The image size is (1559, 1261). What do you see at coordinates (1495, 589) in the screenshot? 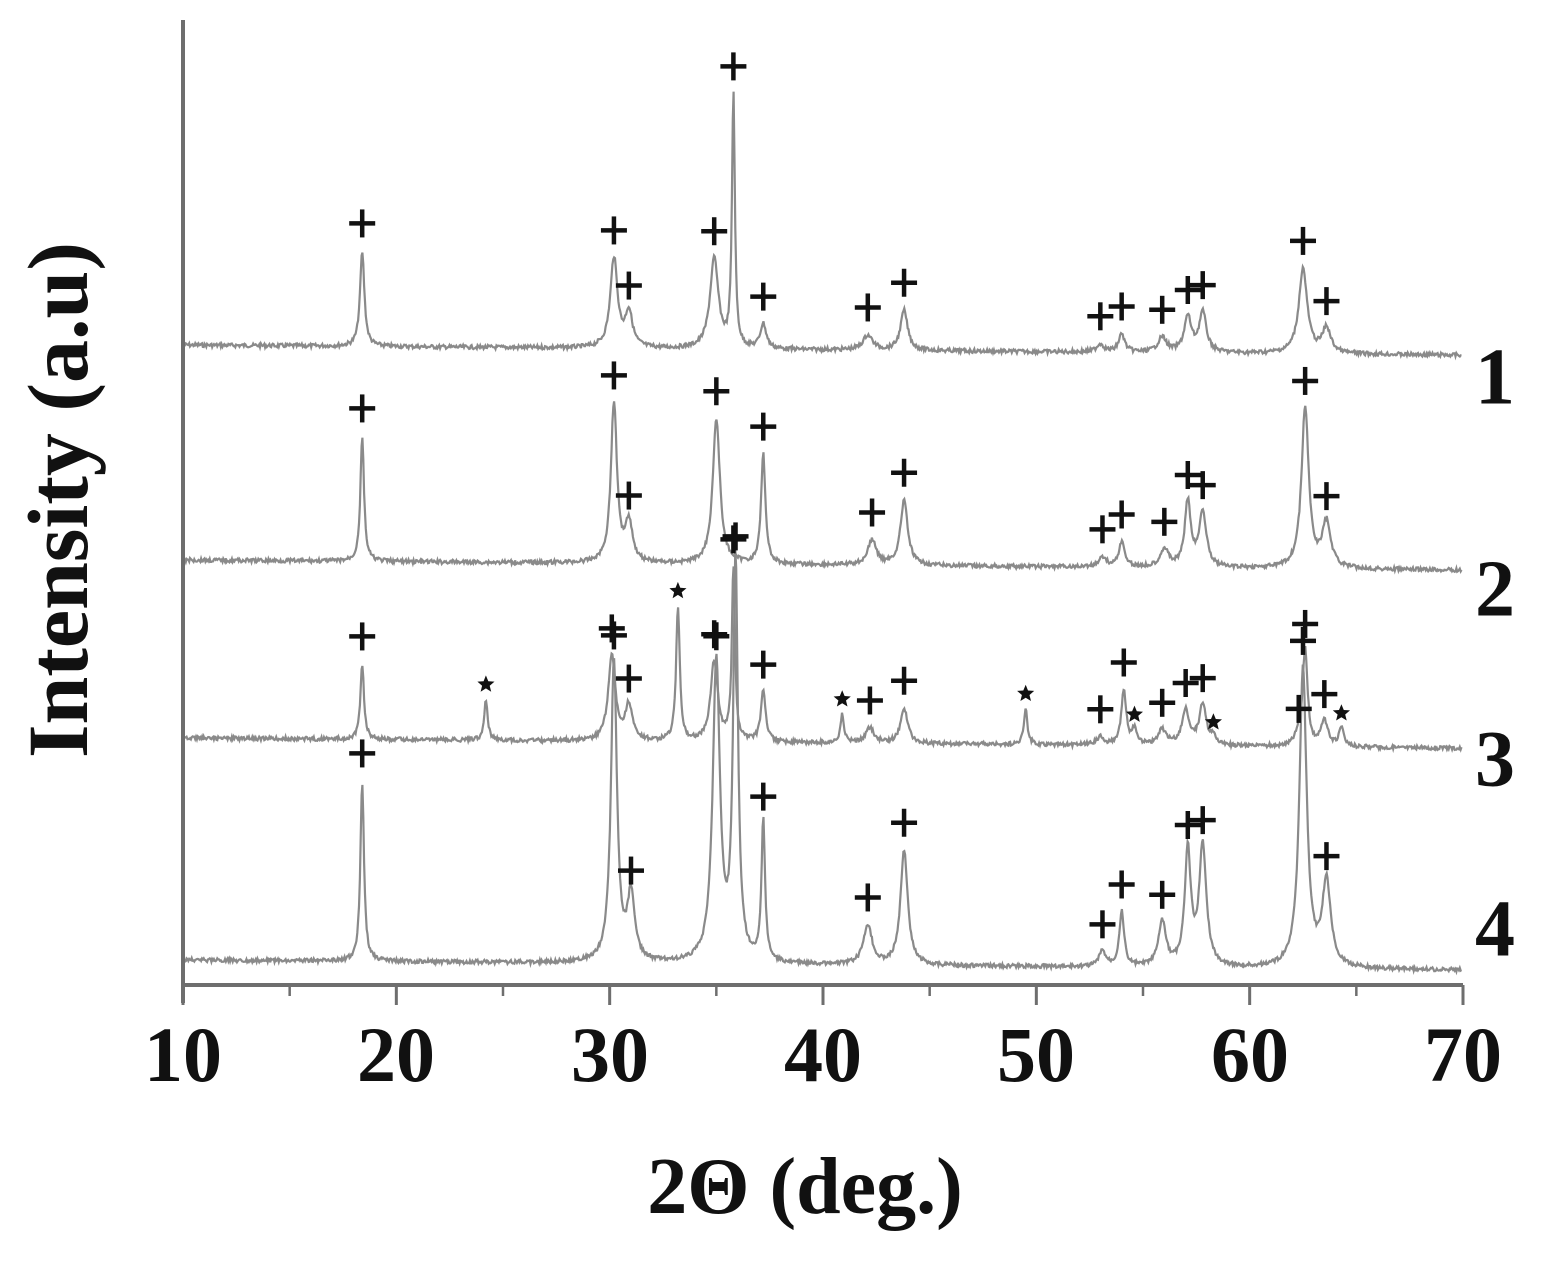
I see `trace-label-2: 2` at bounding box center [1495, 589].